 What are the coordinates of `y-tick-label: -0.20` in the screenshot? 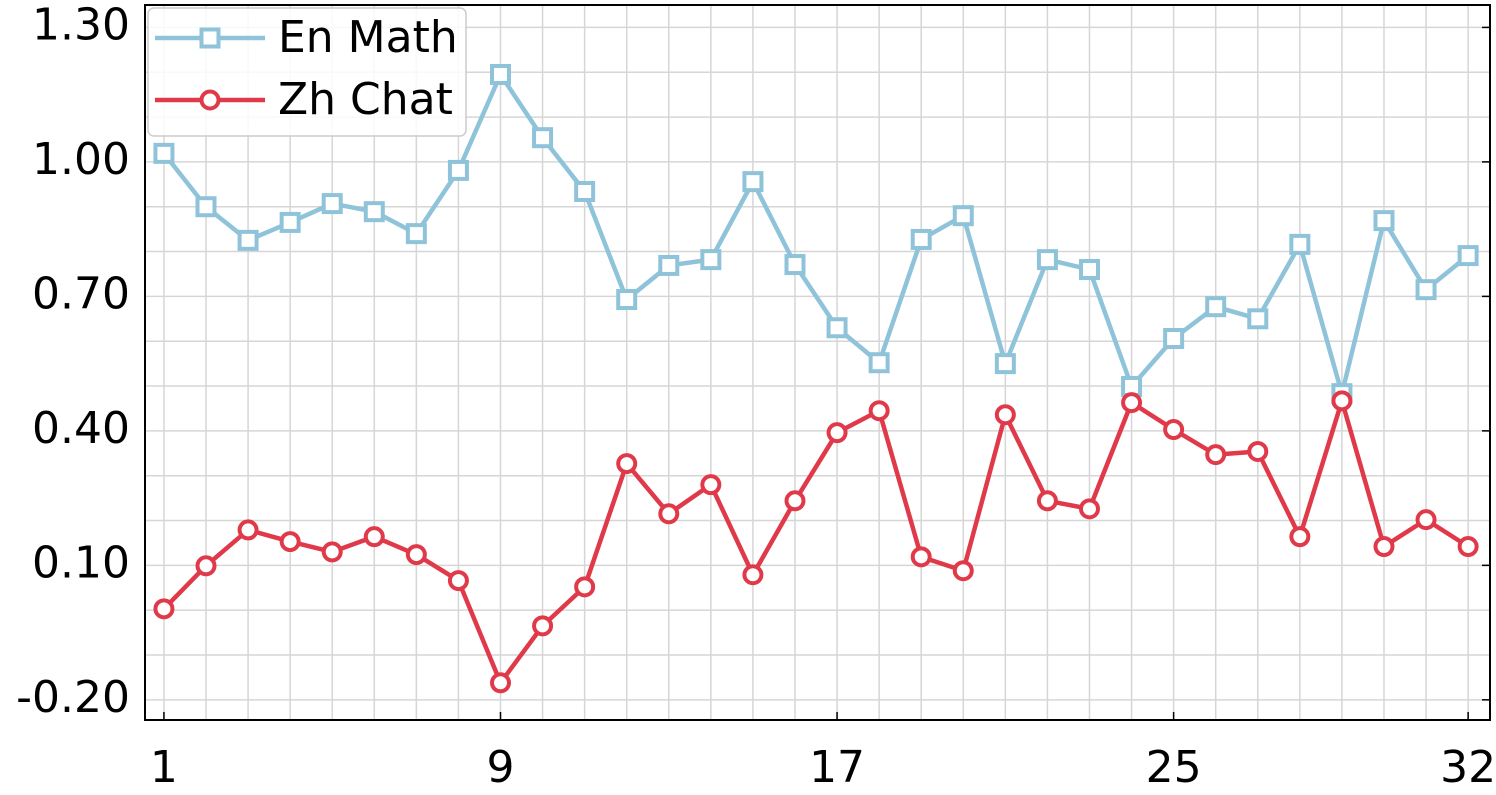 It's located at (73, 697).